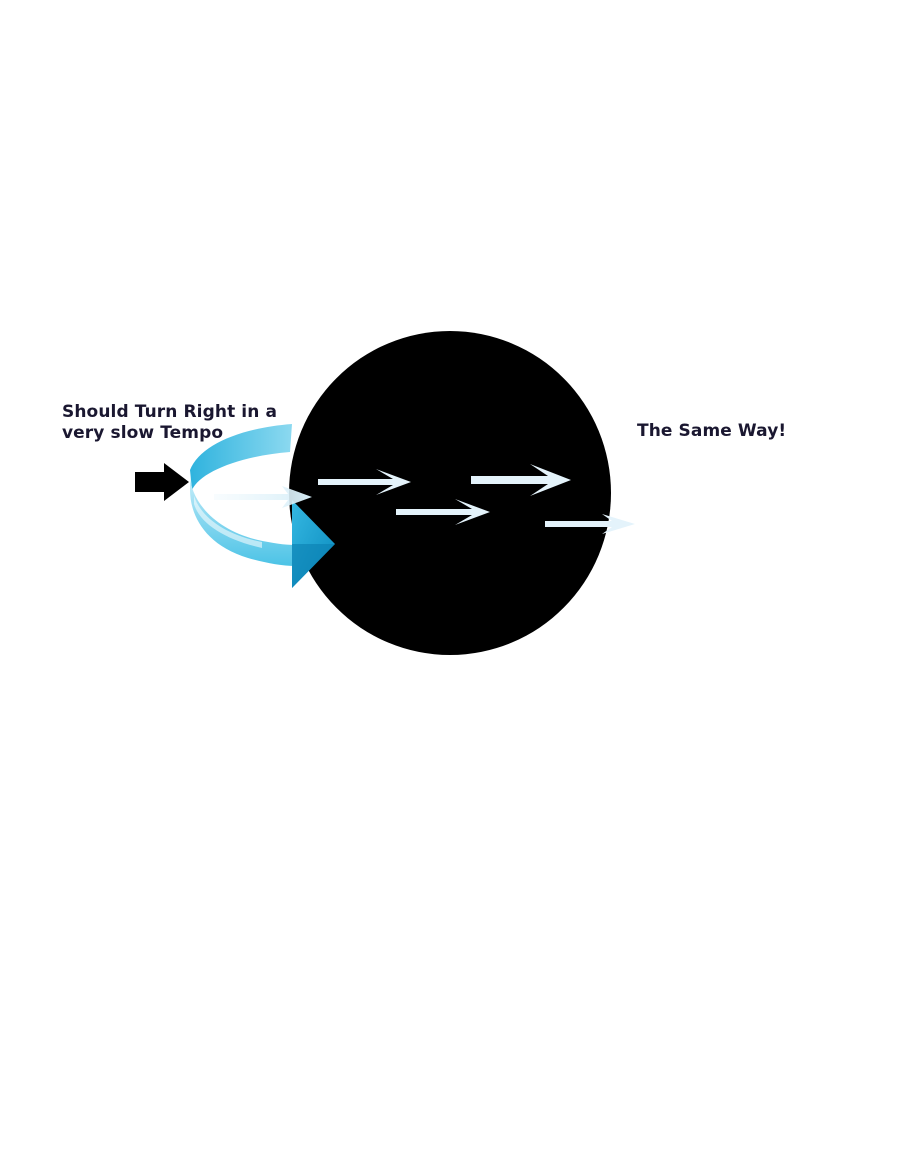 The image size is (900, 1165). What do you see at coordinates (313, 566) in the screenshot?
I see `rotation-arrow-head-shade` at bounding box center [313, 566].